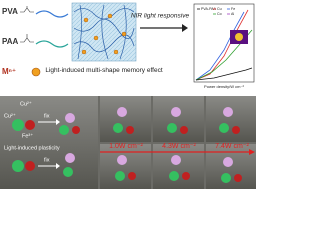 The image size is (320, 240). What do you see at coordinates (232, 14) in the screenshot?
I see `legend-label: Al` at bounding box center [232, 14].